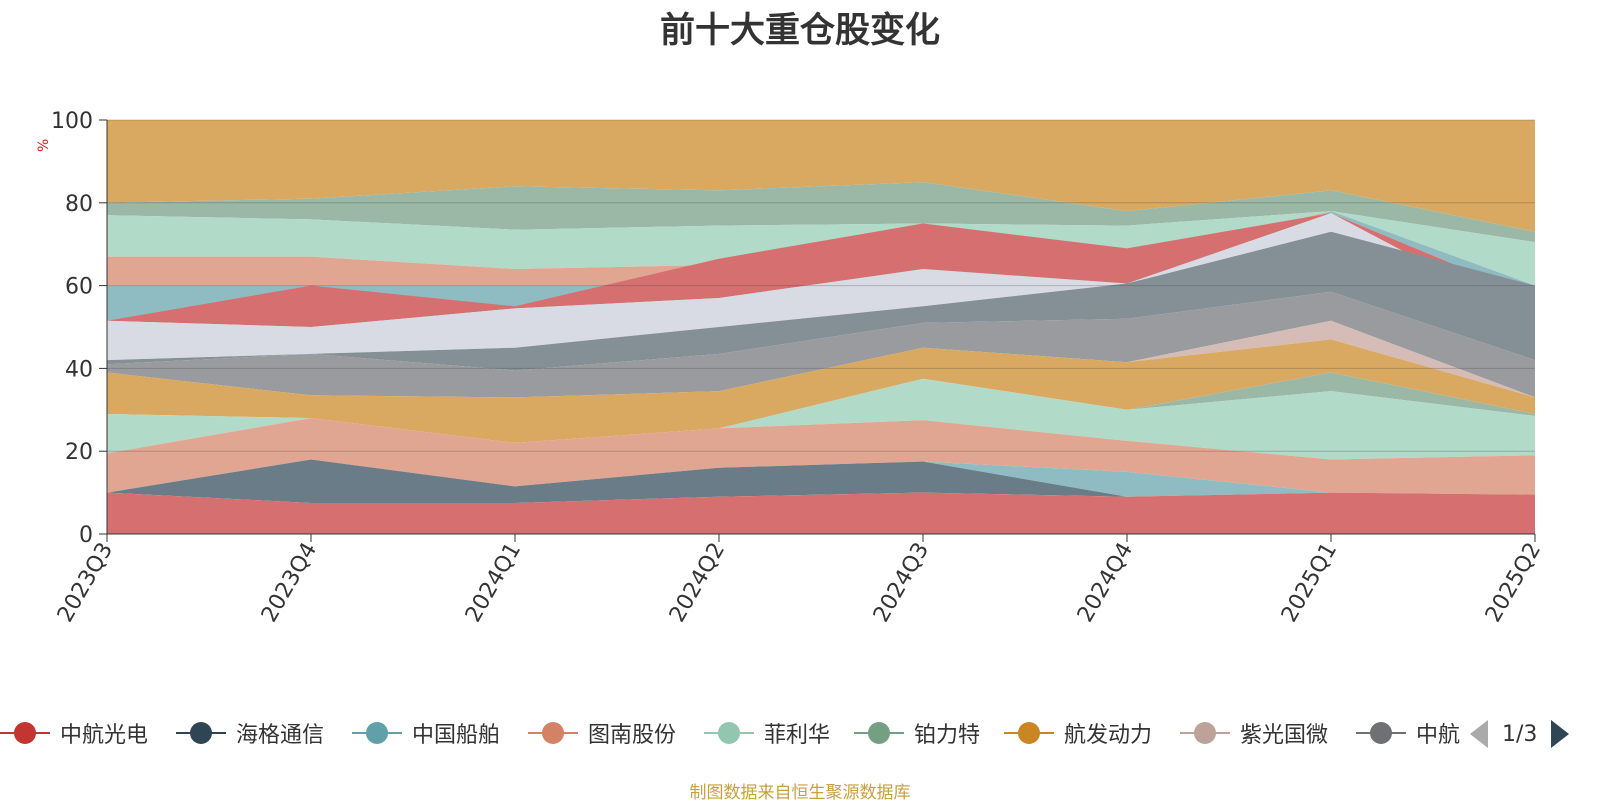 The image size is (1600, 803). I want to click on x-tick-label-4: 2024Q3, so click(901, 583).